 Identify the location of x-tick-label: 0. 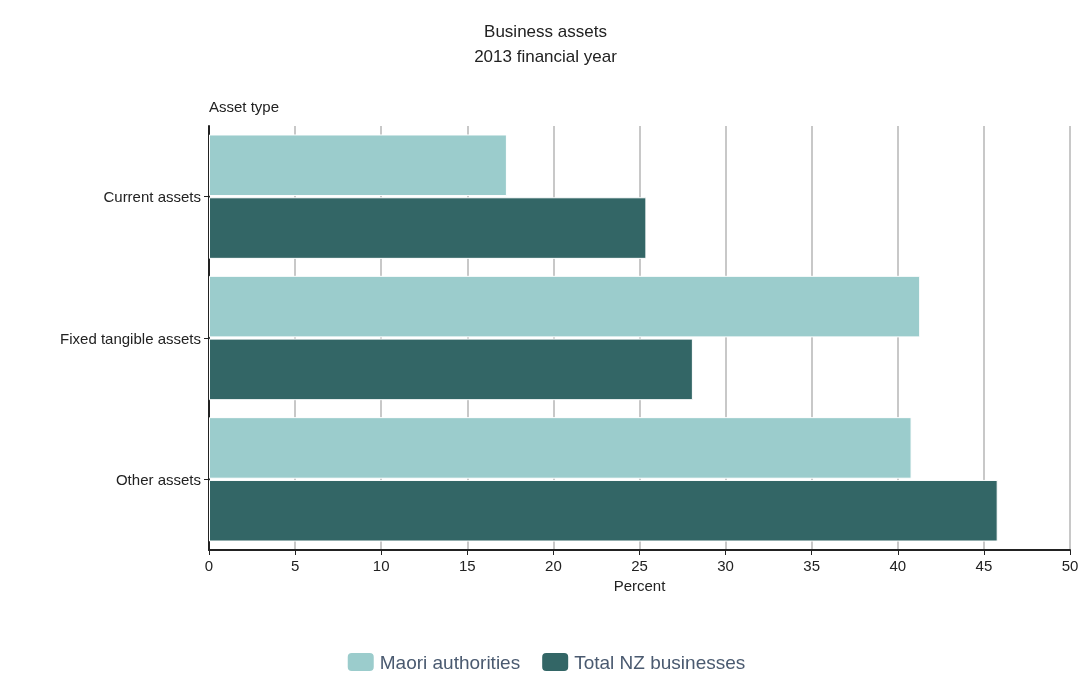
(209, 565).